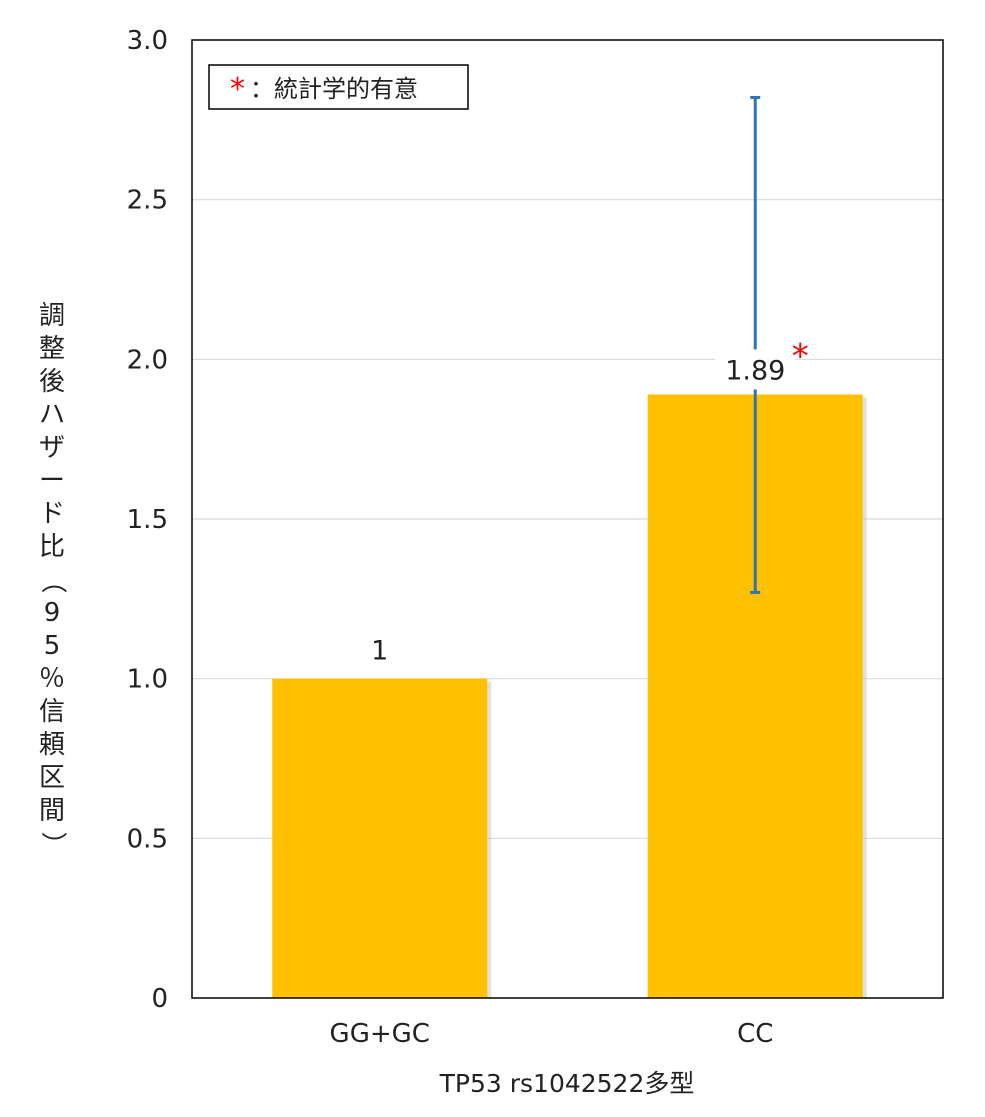 The width and height of the screenshot is (985, 1117). Describe the element at coordinates (51, 382) in the screenshot. I see `y-axis-title-char: 後` at that location.